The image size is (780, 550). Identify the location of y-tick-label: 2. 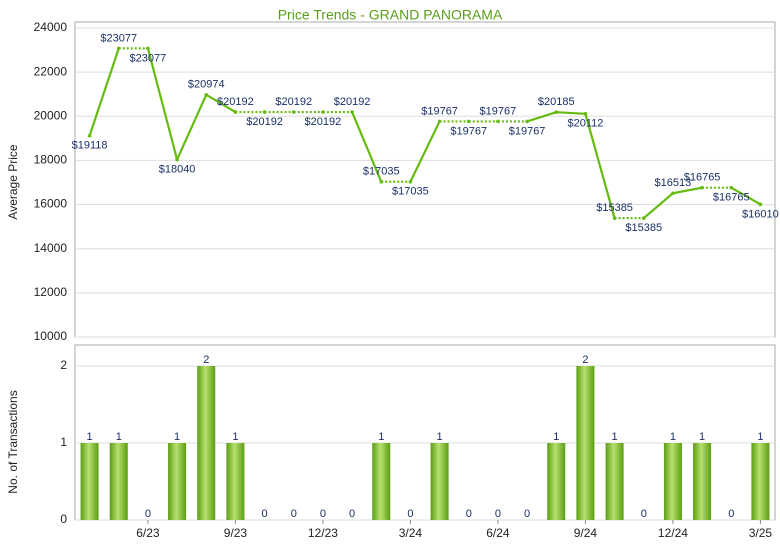
(63, 365).